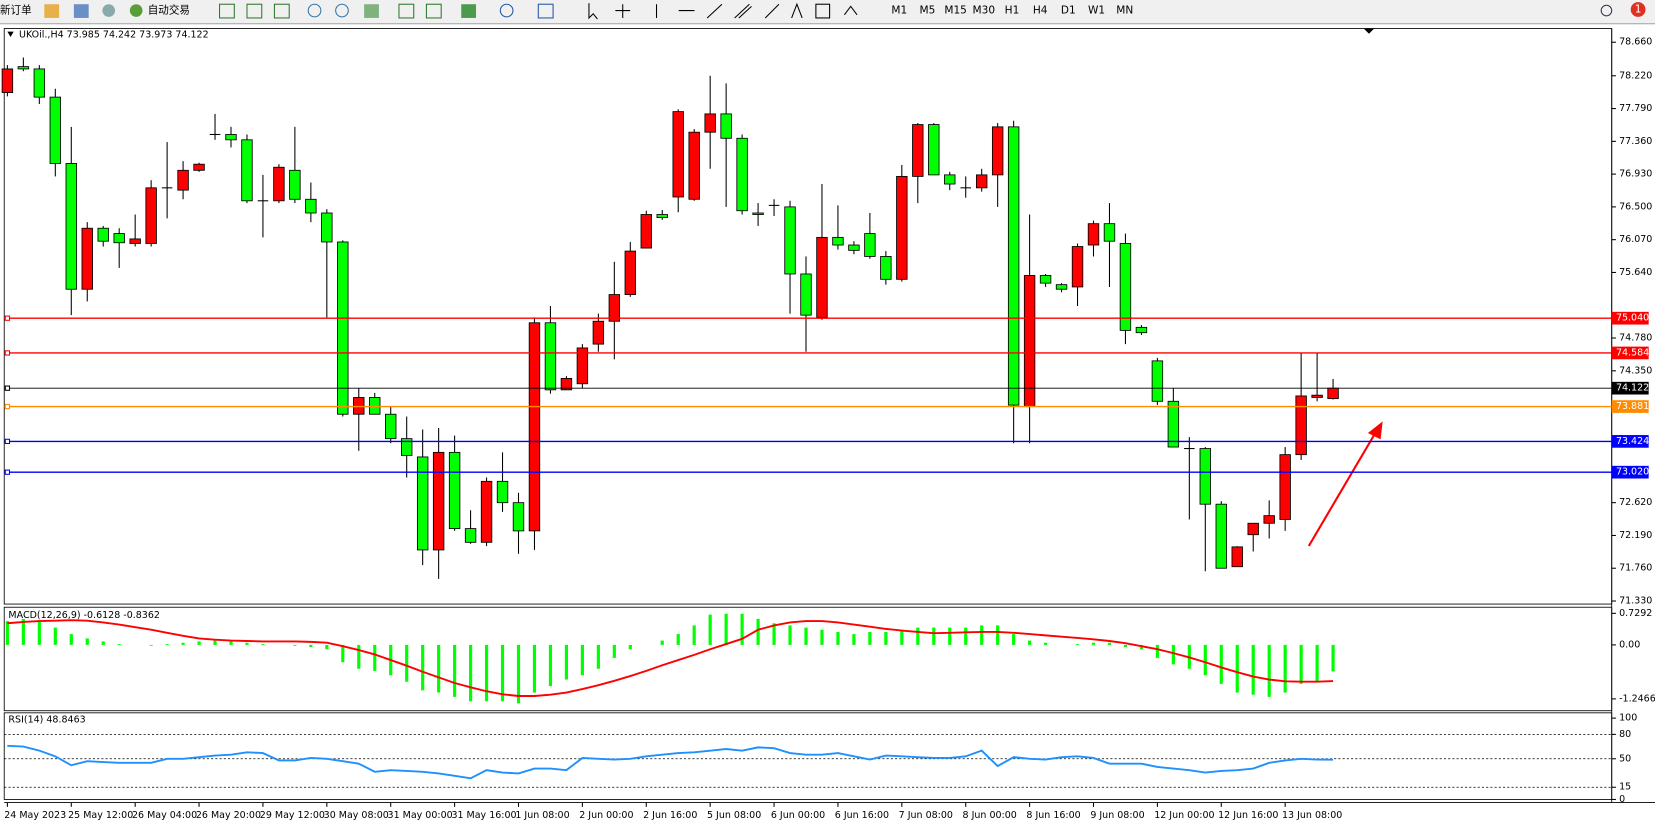 The image size is (1655, 829). Describe the element at coordinates (623, 11) in the screenshot. I see `crosshair-tool` at that location.